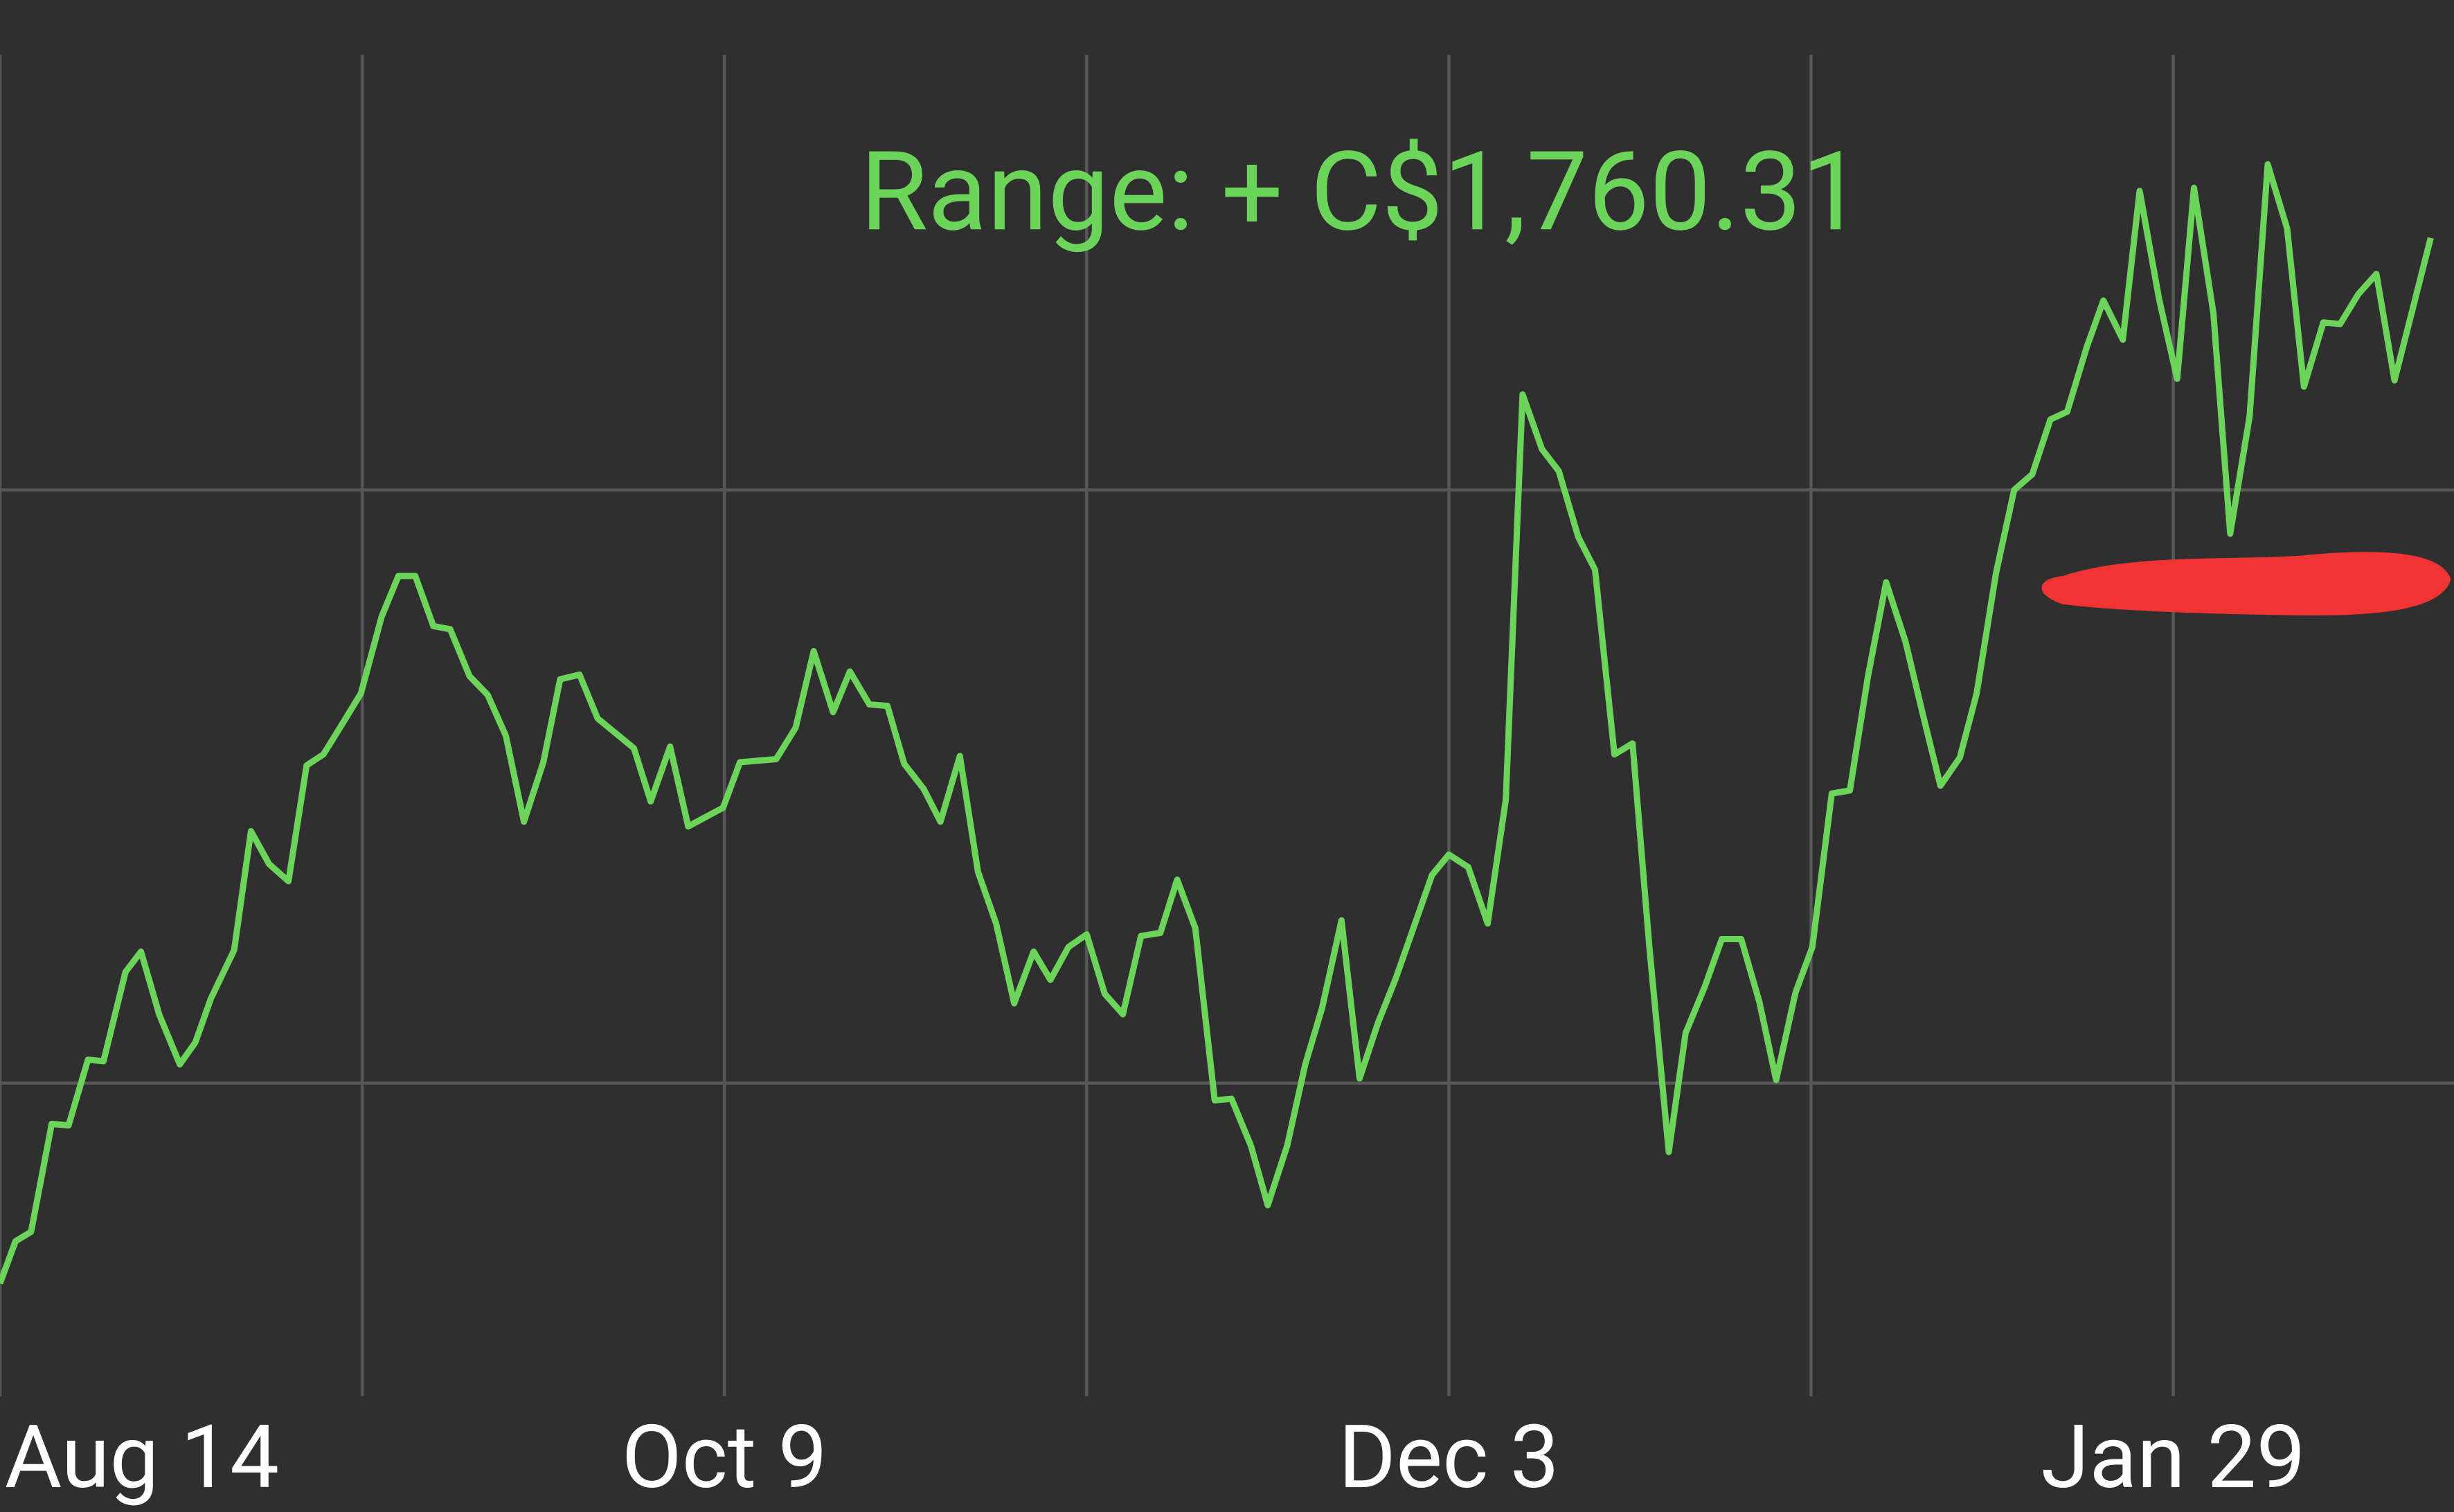 Image resolution: width=2454 pixels, height=1512 pixels. Describe the element at coordinates (2246, 583) in the screenshot. I see `redaction-scribble` at that location.